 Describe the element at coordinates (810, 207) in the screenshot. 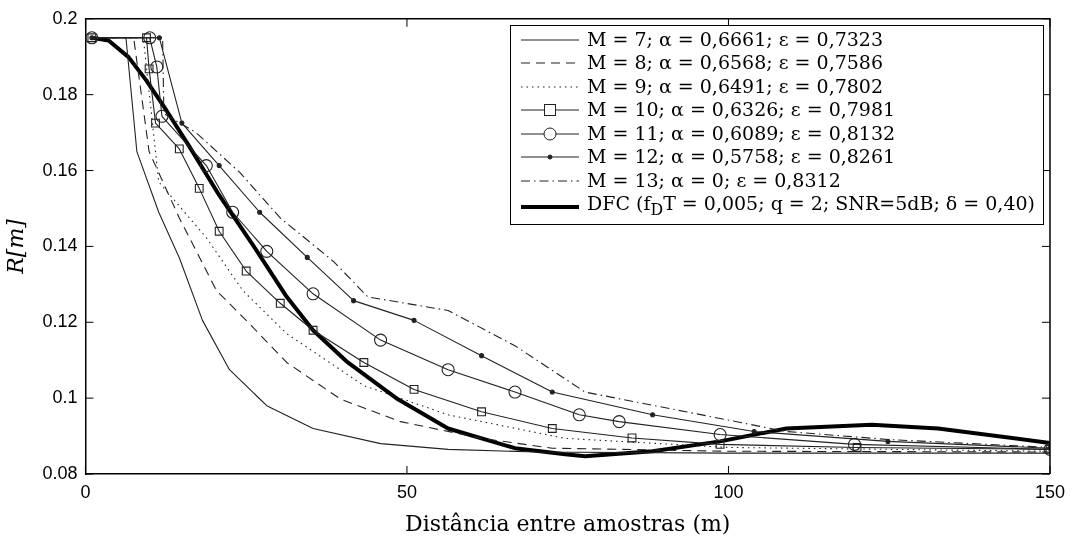

I see `legend-label: DFC (f$_{D}$T = 0,005; q = 2; SNR=5dB; δ = 0,40)` at that location.